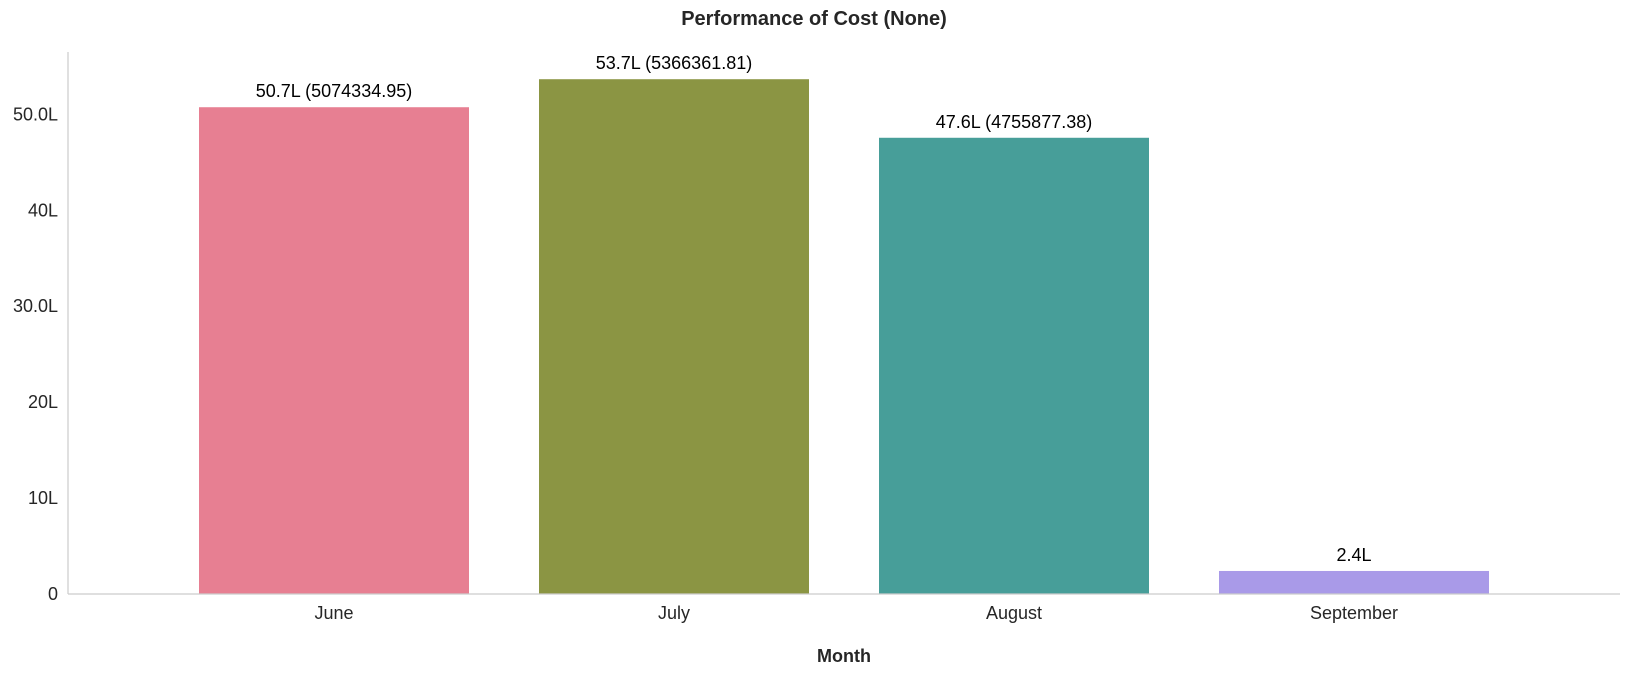 This screenshot has width=1628, height=674. Describe the element at coordinates (844, 656) in the screenshot. I see `x-axis-title: Month` at that location.